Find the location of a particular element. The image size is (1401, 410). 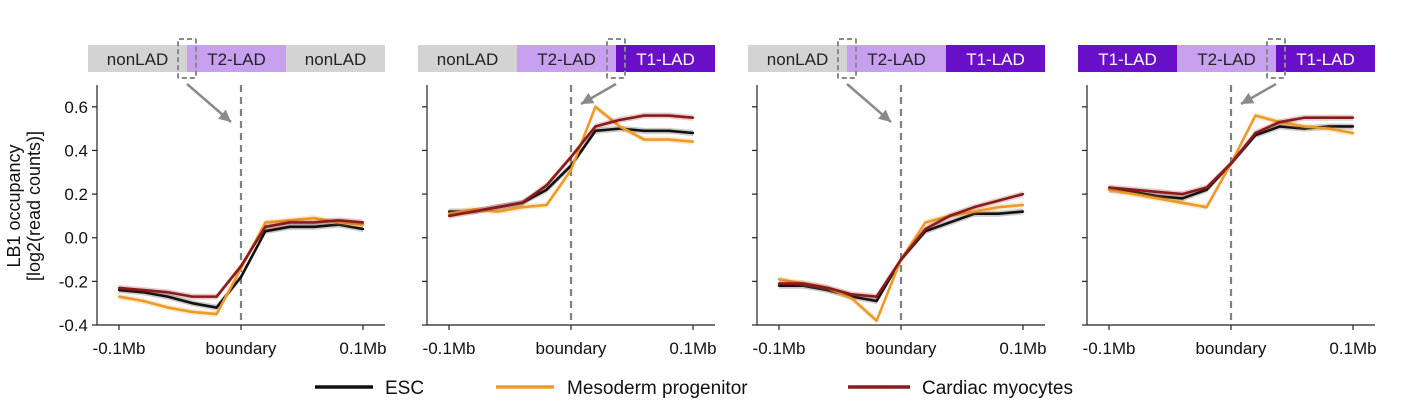

legend-label: Mesoderm progenitor is located at coordinates (657, 388).